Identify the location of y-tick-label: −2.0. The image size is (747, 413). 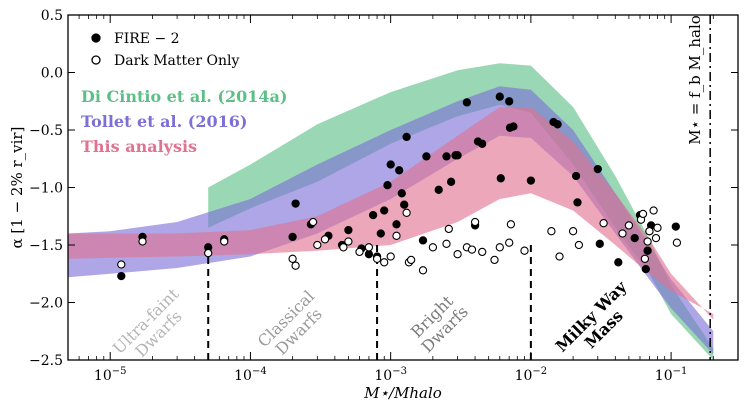
(46, 304).